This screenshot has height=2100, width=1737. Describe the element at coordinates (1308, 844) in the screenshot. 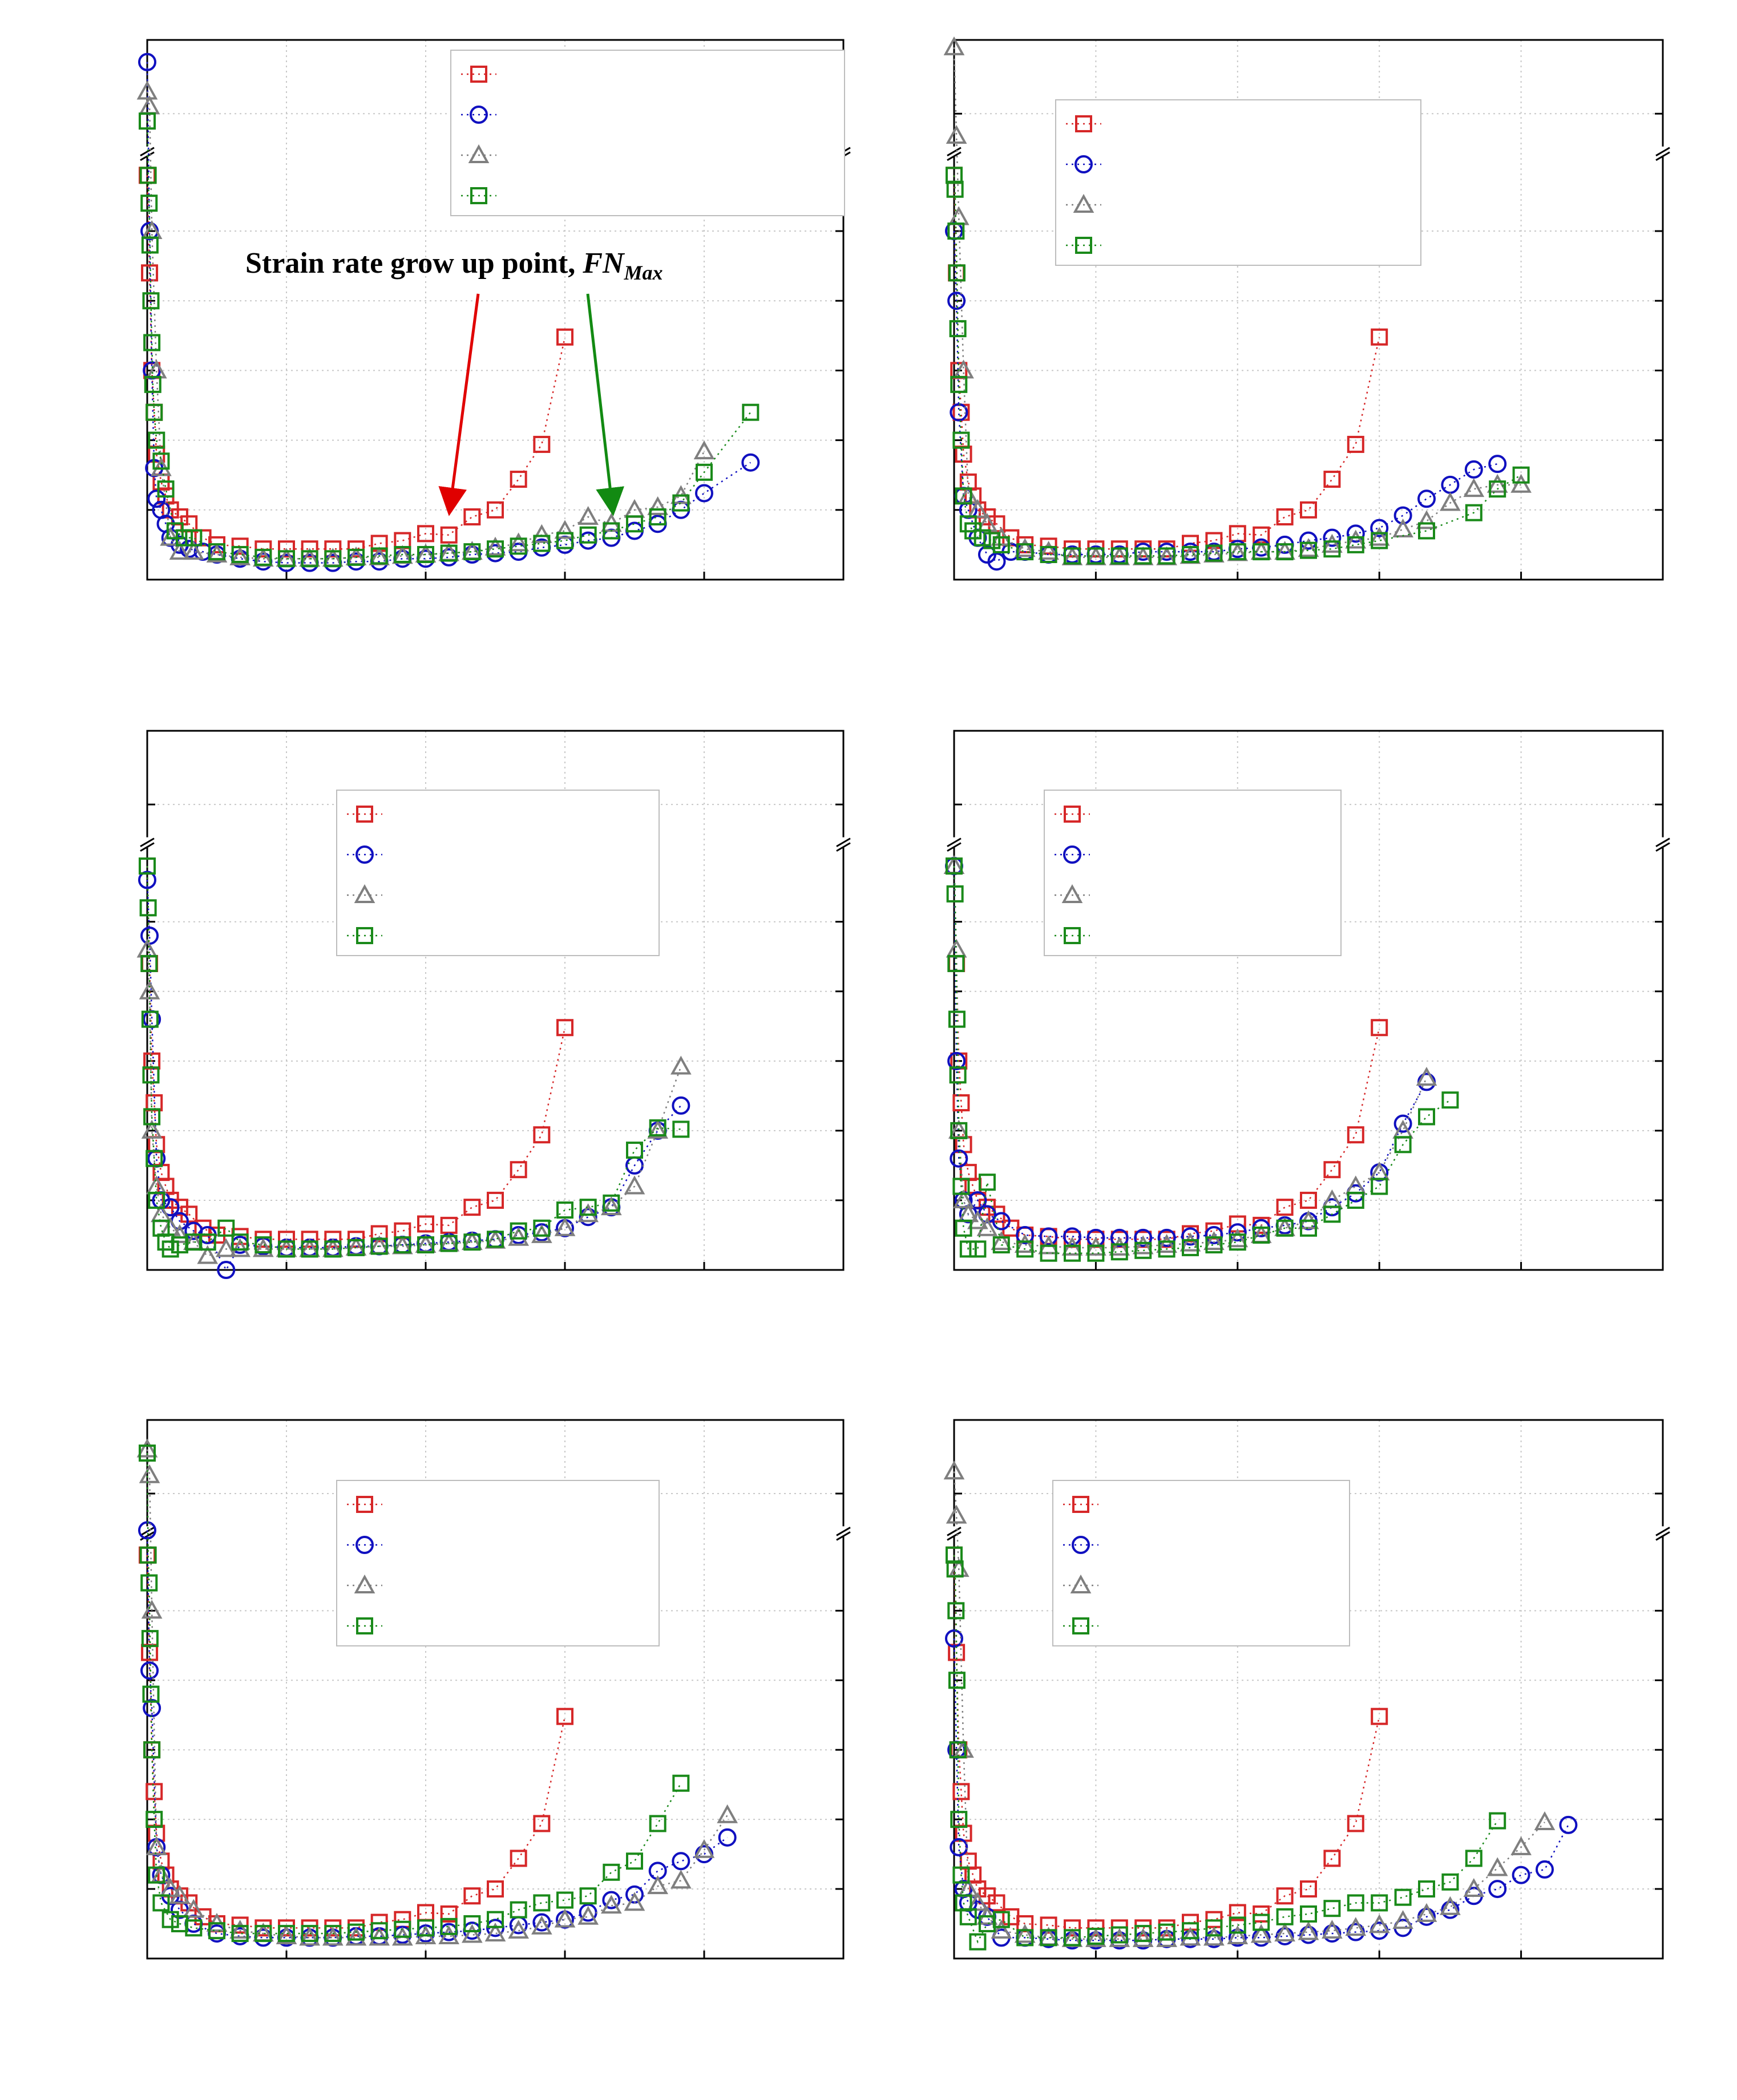

I see `axis-break` at that location.